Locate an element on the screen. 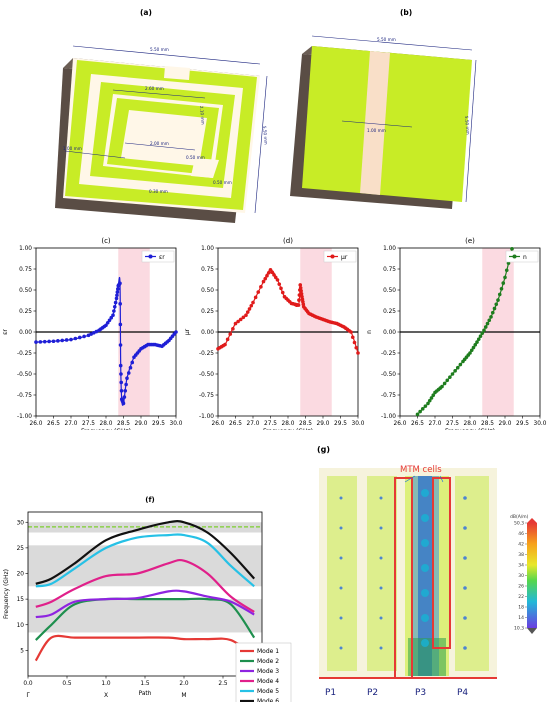 The height and width of the screenshot is (702, 550). x-tick-label: 1.5 is located at coordinates (145, 684).